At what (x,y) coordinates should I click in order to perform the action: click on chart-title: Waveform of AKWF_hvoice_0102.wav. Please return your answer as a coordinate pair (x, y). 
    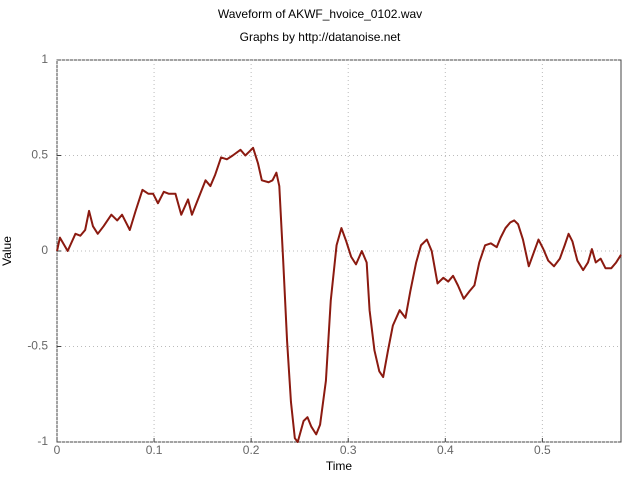
    Looking at the image, I should click on (320, 14).